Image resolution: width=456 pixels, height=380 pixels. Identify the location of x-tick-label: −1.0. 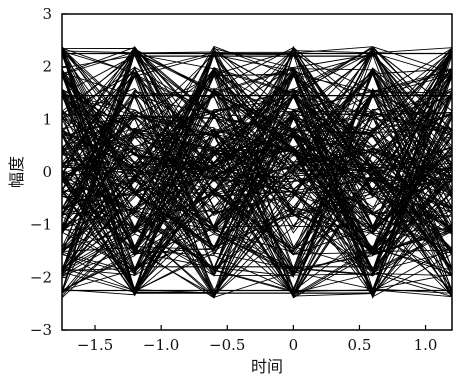
(161, 345).